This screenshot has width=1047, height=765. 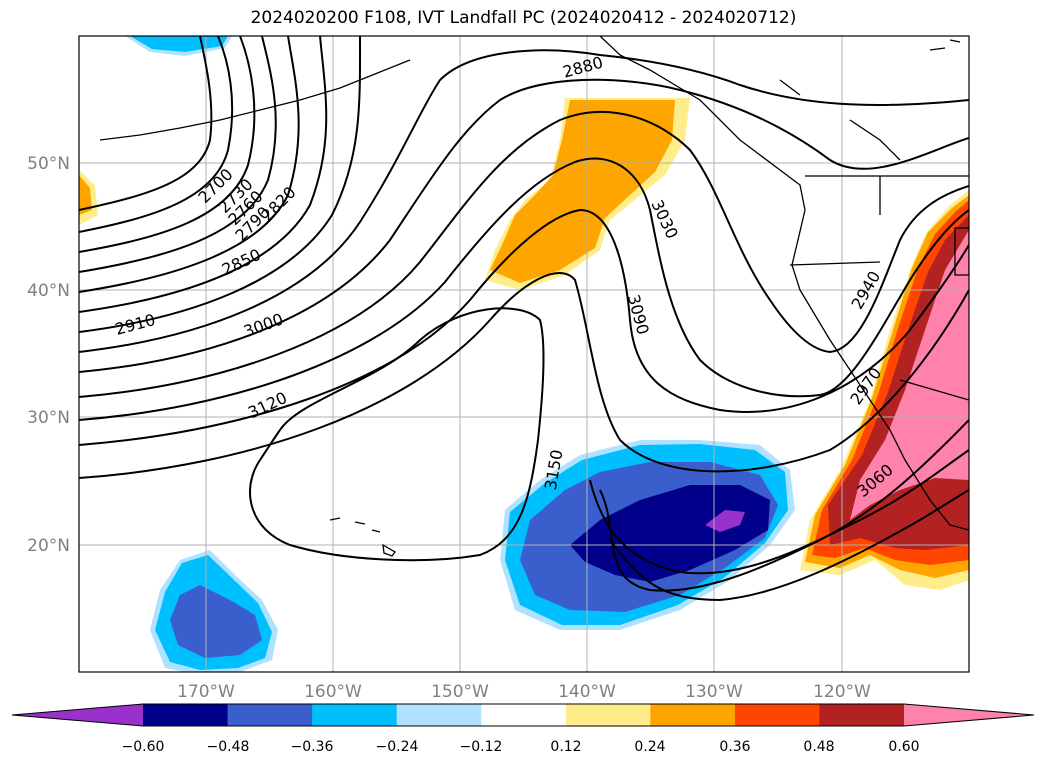 I want to click on lon-label: 160°W, so click(x=333, y=692).